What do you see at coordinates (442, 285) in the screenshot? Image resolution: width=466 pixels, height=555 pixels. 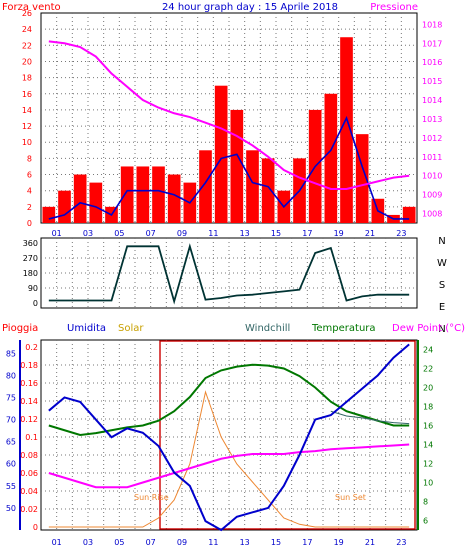 I see `compass-label: S` at bounding box center [442, 285].